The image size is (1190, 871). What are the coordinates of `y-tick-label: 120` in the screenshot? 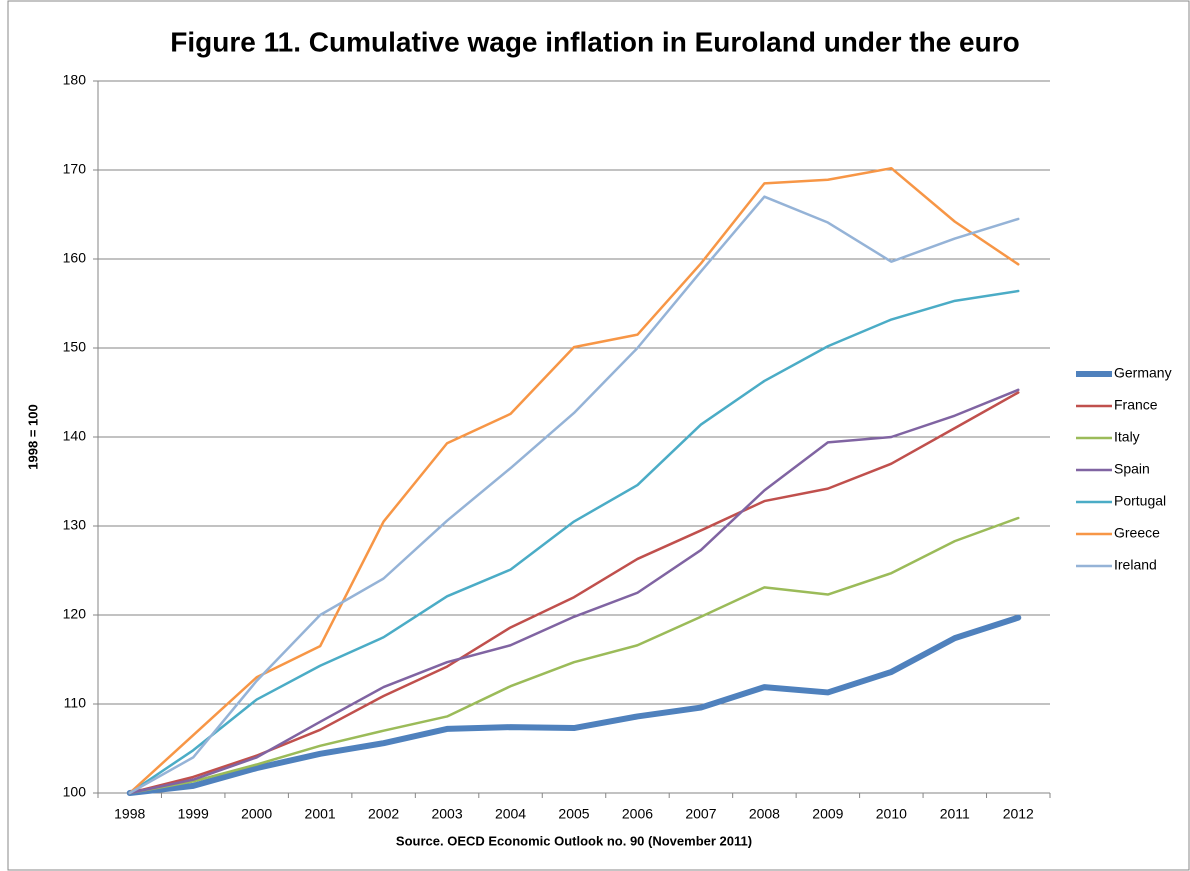 It's located at (75, 614).